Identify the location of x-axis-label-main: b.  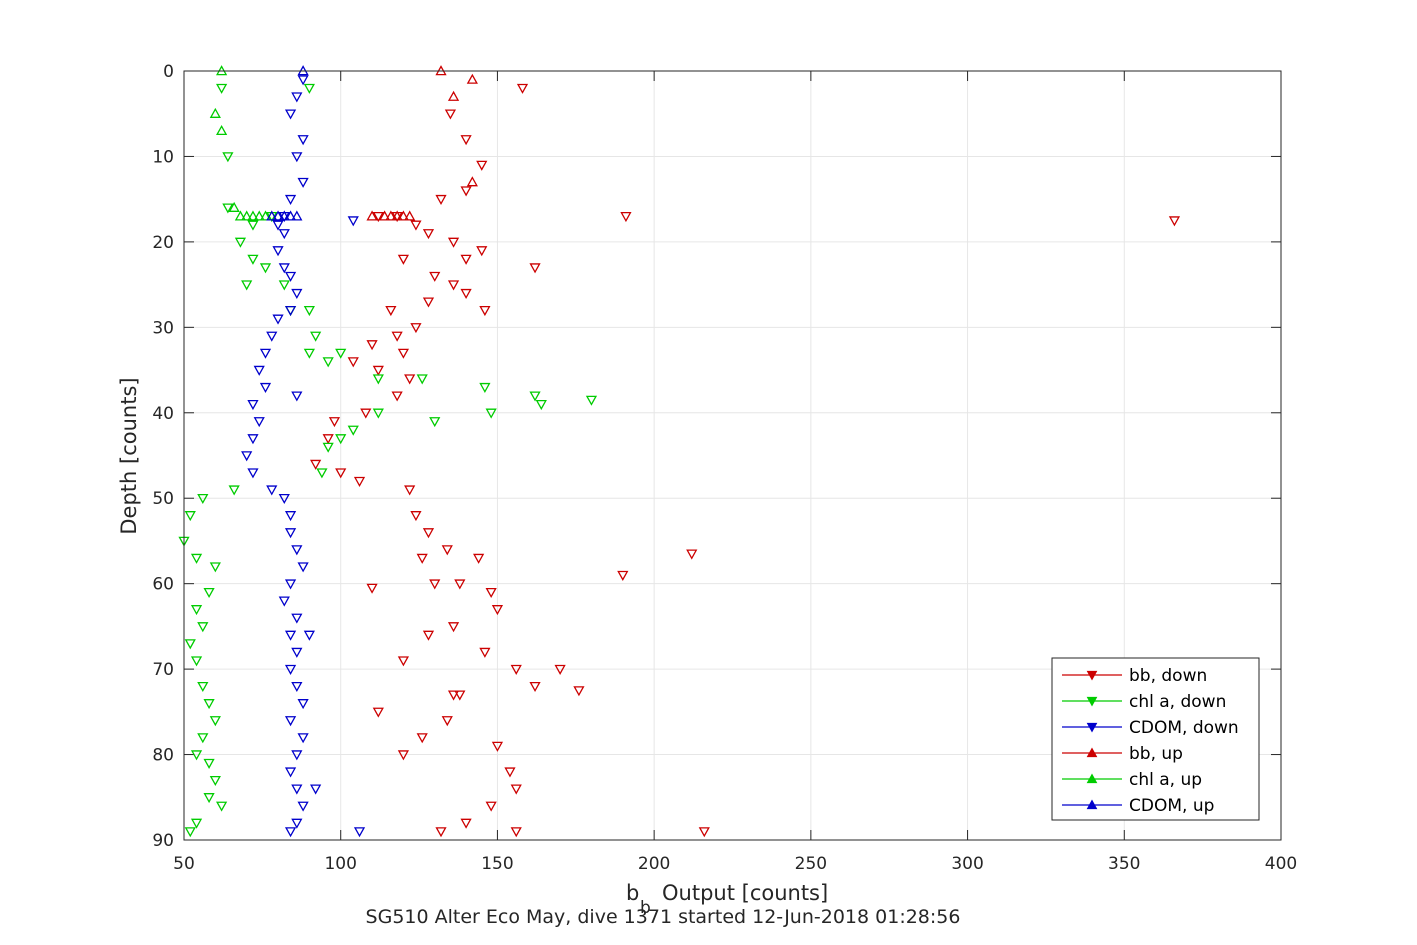
(632, 893).